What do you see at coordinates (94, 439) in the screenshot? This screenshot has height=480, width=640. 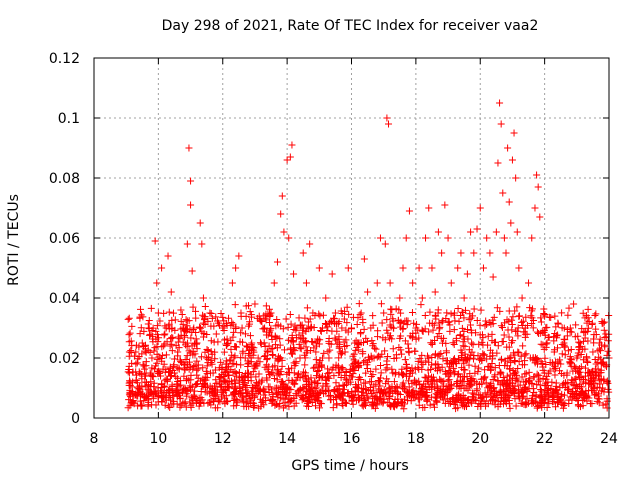 I see `x-tick-label: 8` at bounding box center [94, 439].